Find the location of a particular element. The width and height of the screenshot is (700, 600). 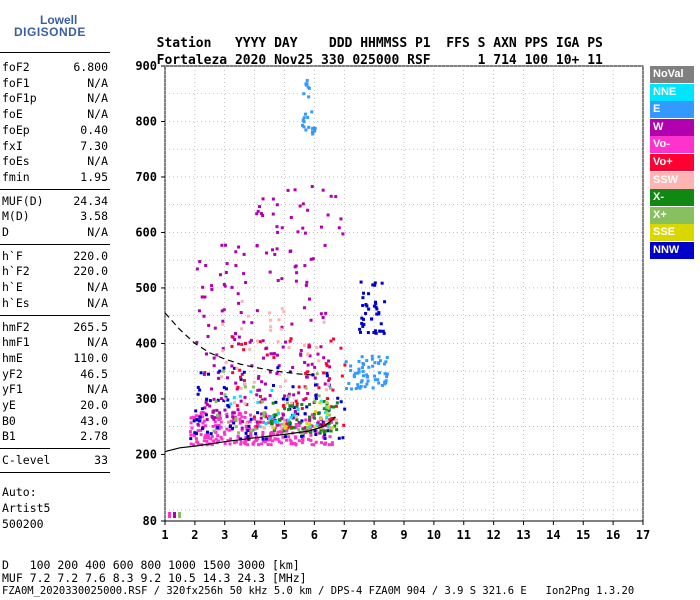

header-value: 1 is located at coordinates (481, 60).